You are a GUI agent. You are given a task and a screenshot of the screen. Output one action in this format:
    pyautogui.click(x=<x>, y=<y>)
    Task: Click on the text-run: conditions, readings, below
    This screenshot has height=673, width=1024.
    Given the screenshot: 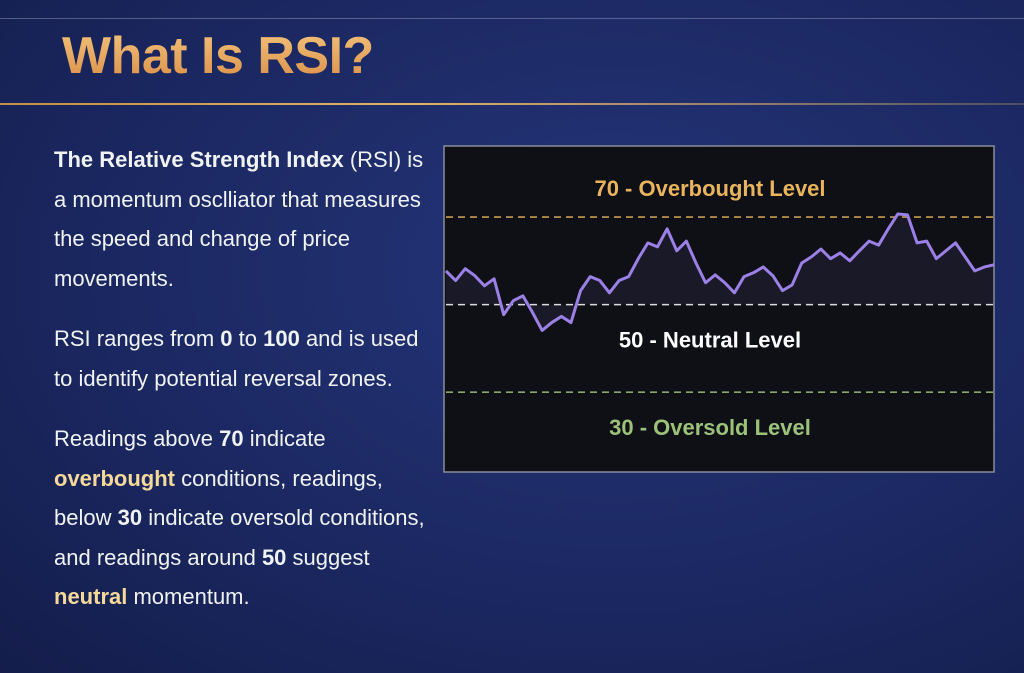 What is the action you would take?
    pyautogui.click(x=218, y=498)
    